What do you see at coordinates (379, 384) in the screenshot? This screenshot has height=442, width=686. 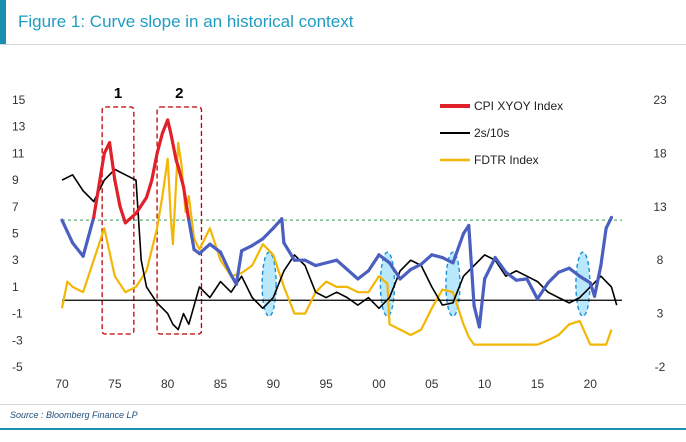 I see `x-tick-00: 00` at bounding box center [379, 384].